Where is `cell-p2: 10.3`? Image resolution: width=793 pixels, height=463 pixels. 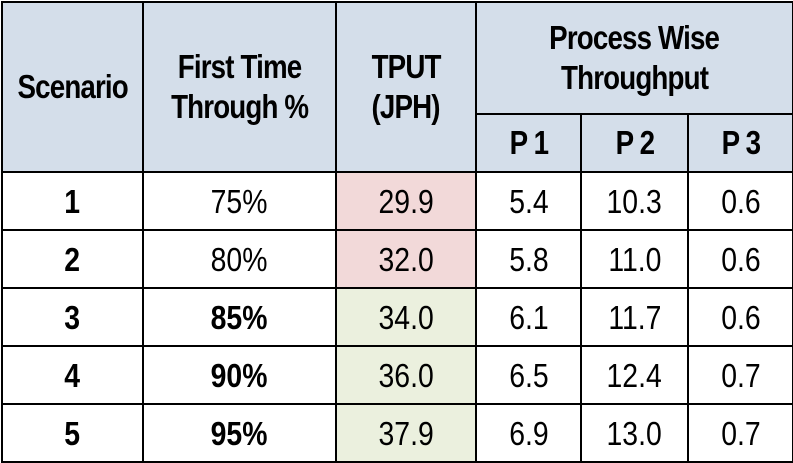
cell-p2: 10.3 is located at coordinates (634, 201).